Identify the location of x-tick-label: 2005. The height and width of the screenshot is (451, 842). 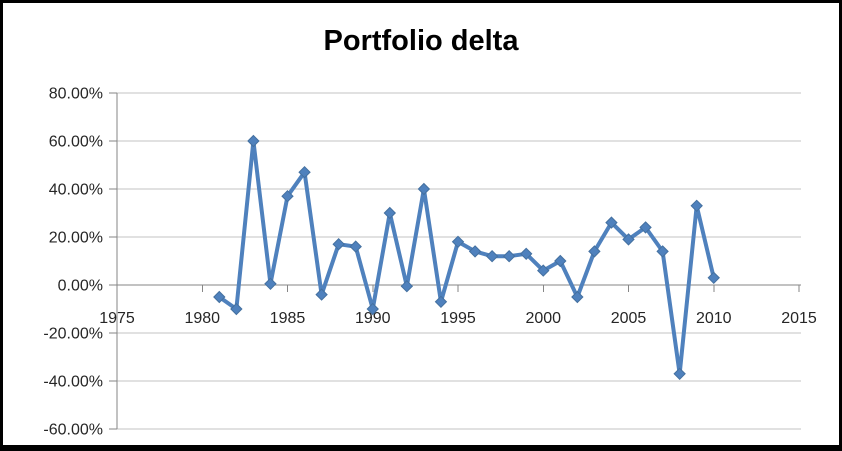
(629, 318).